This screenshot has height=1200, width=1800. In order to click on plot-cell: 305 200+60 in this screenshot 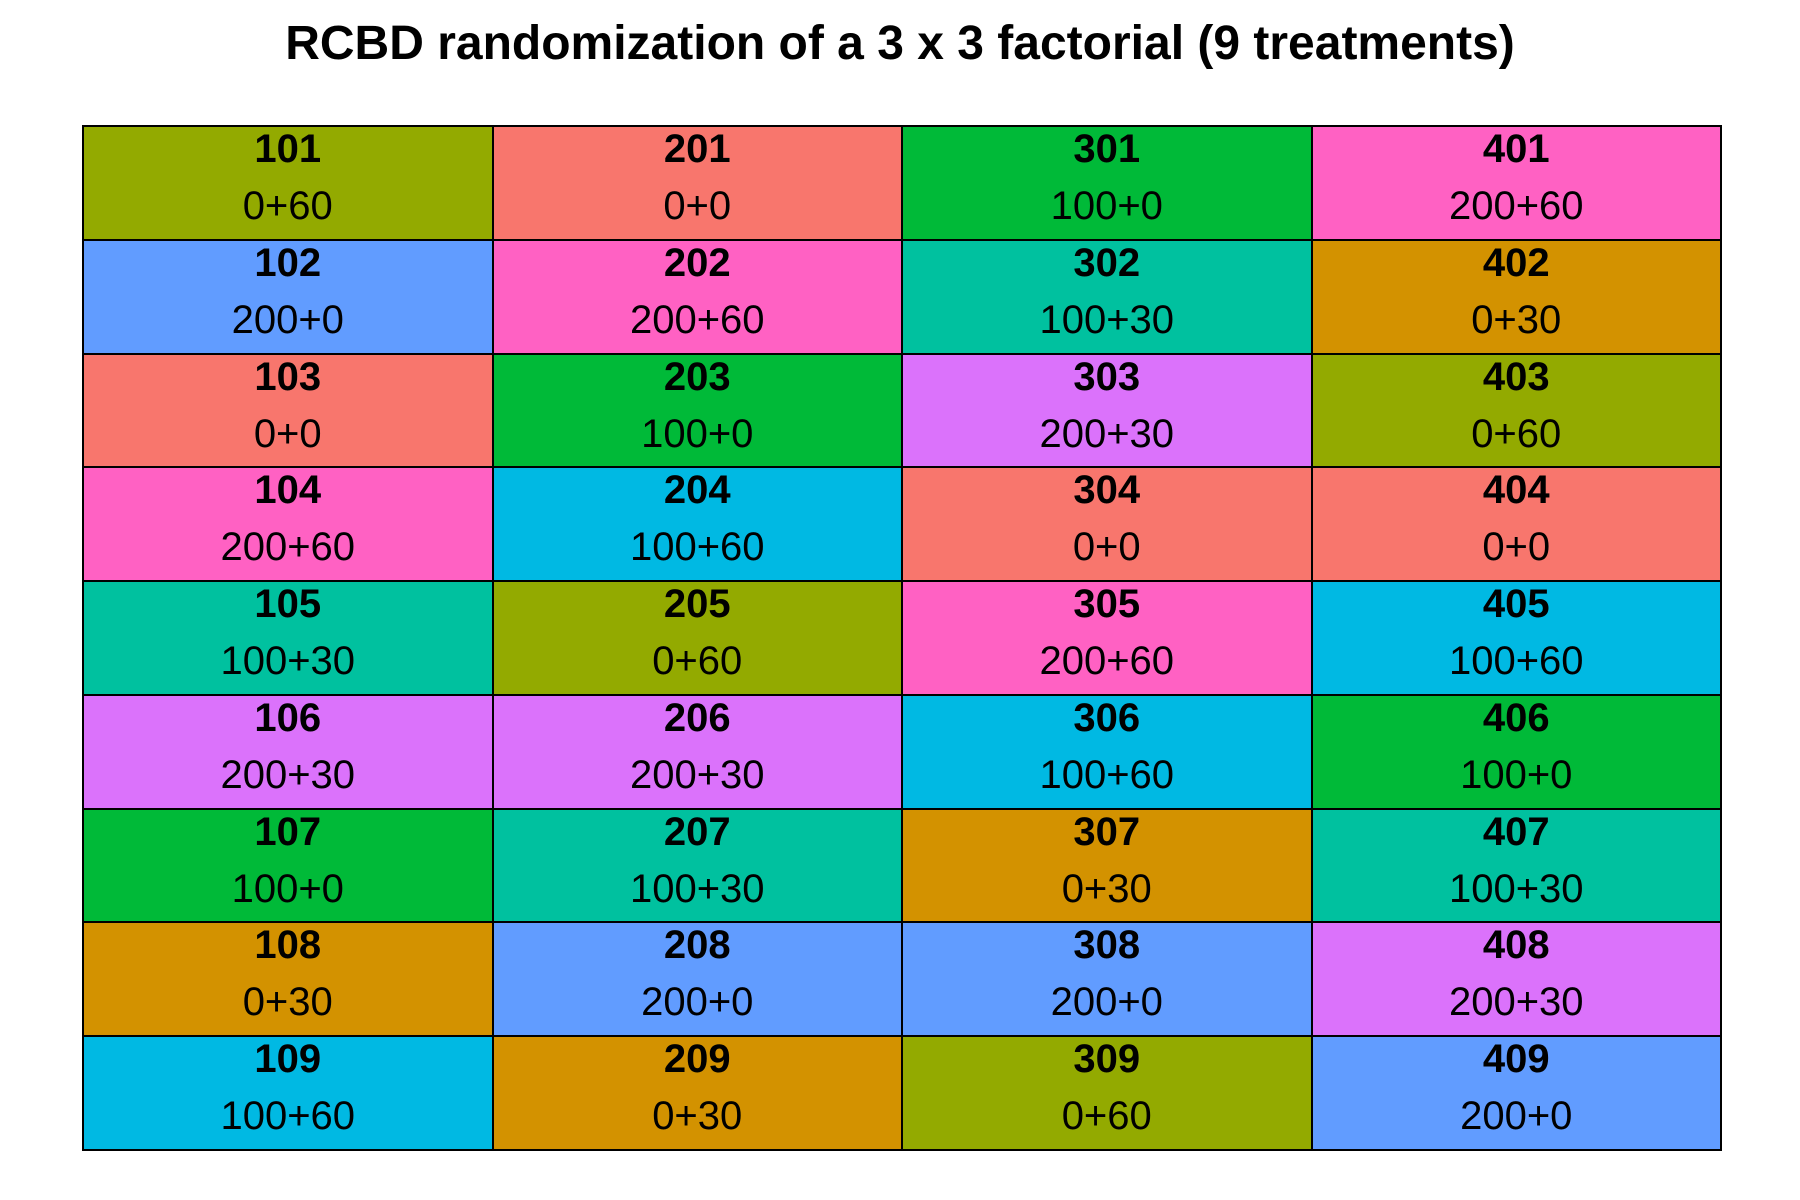, I will do `click(1107, 638)`.